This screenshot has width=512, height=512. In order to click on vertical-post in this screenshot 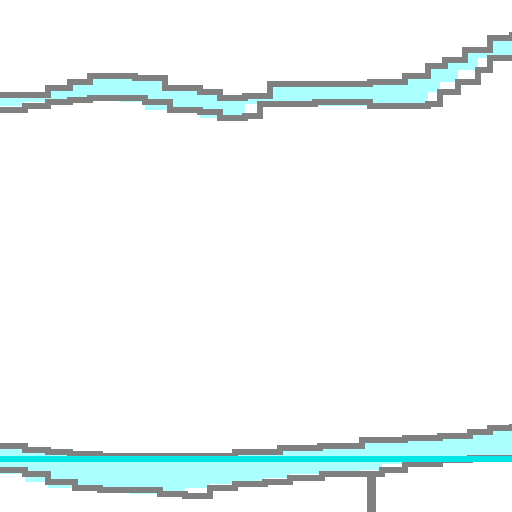, I will do `click(371, 493)`.